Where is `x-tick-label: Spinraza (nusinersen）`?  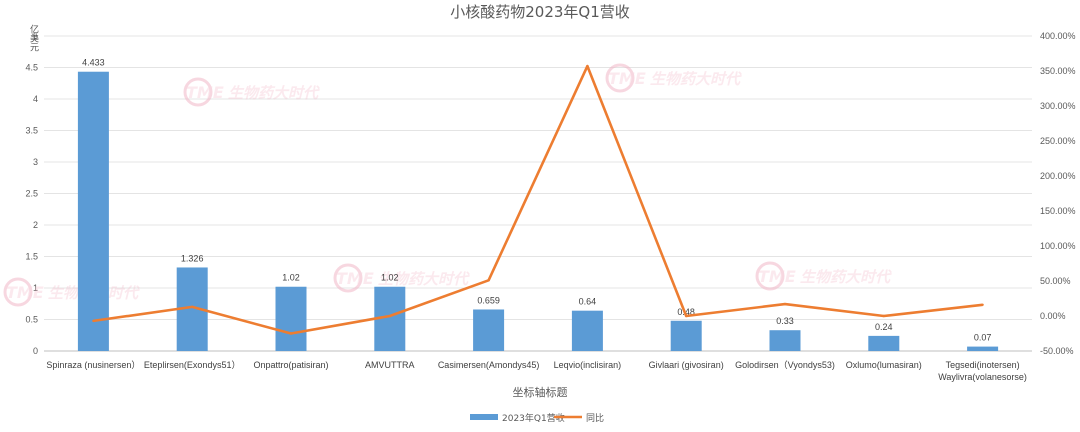 x-tick-label: Spinraza (nusinersen） is located at coordinates (93, 365).